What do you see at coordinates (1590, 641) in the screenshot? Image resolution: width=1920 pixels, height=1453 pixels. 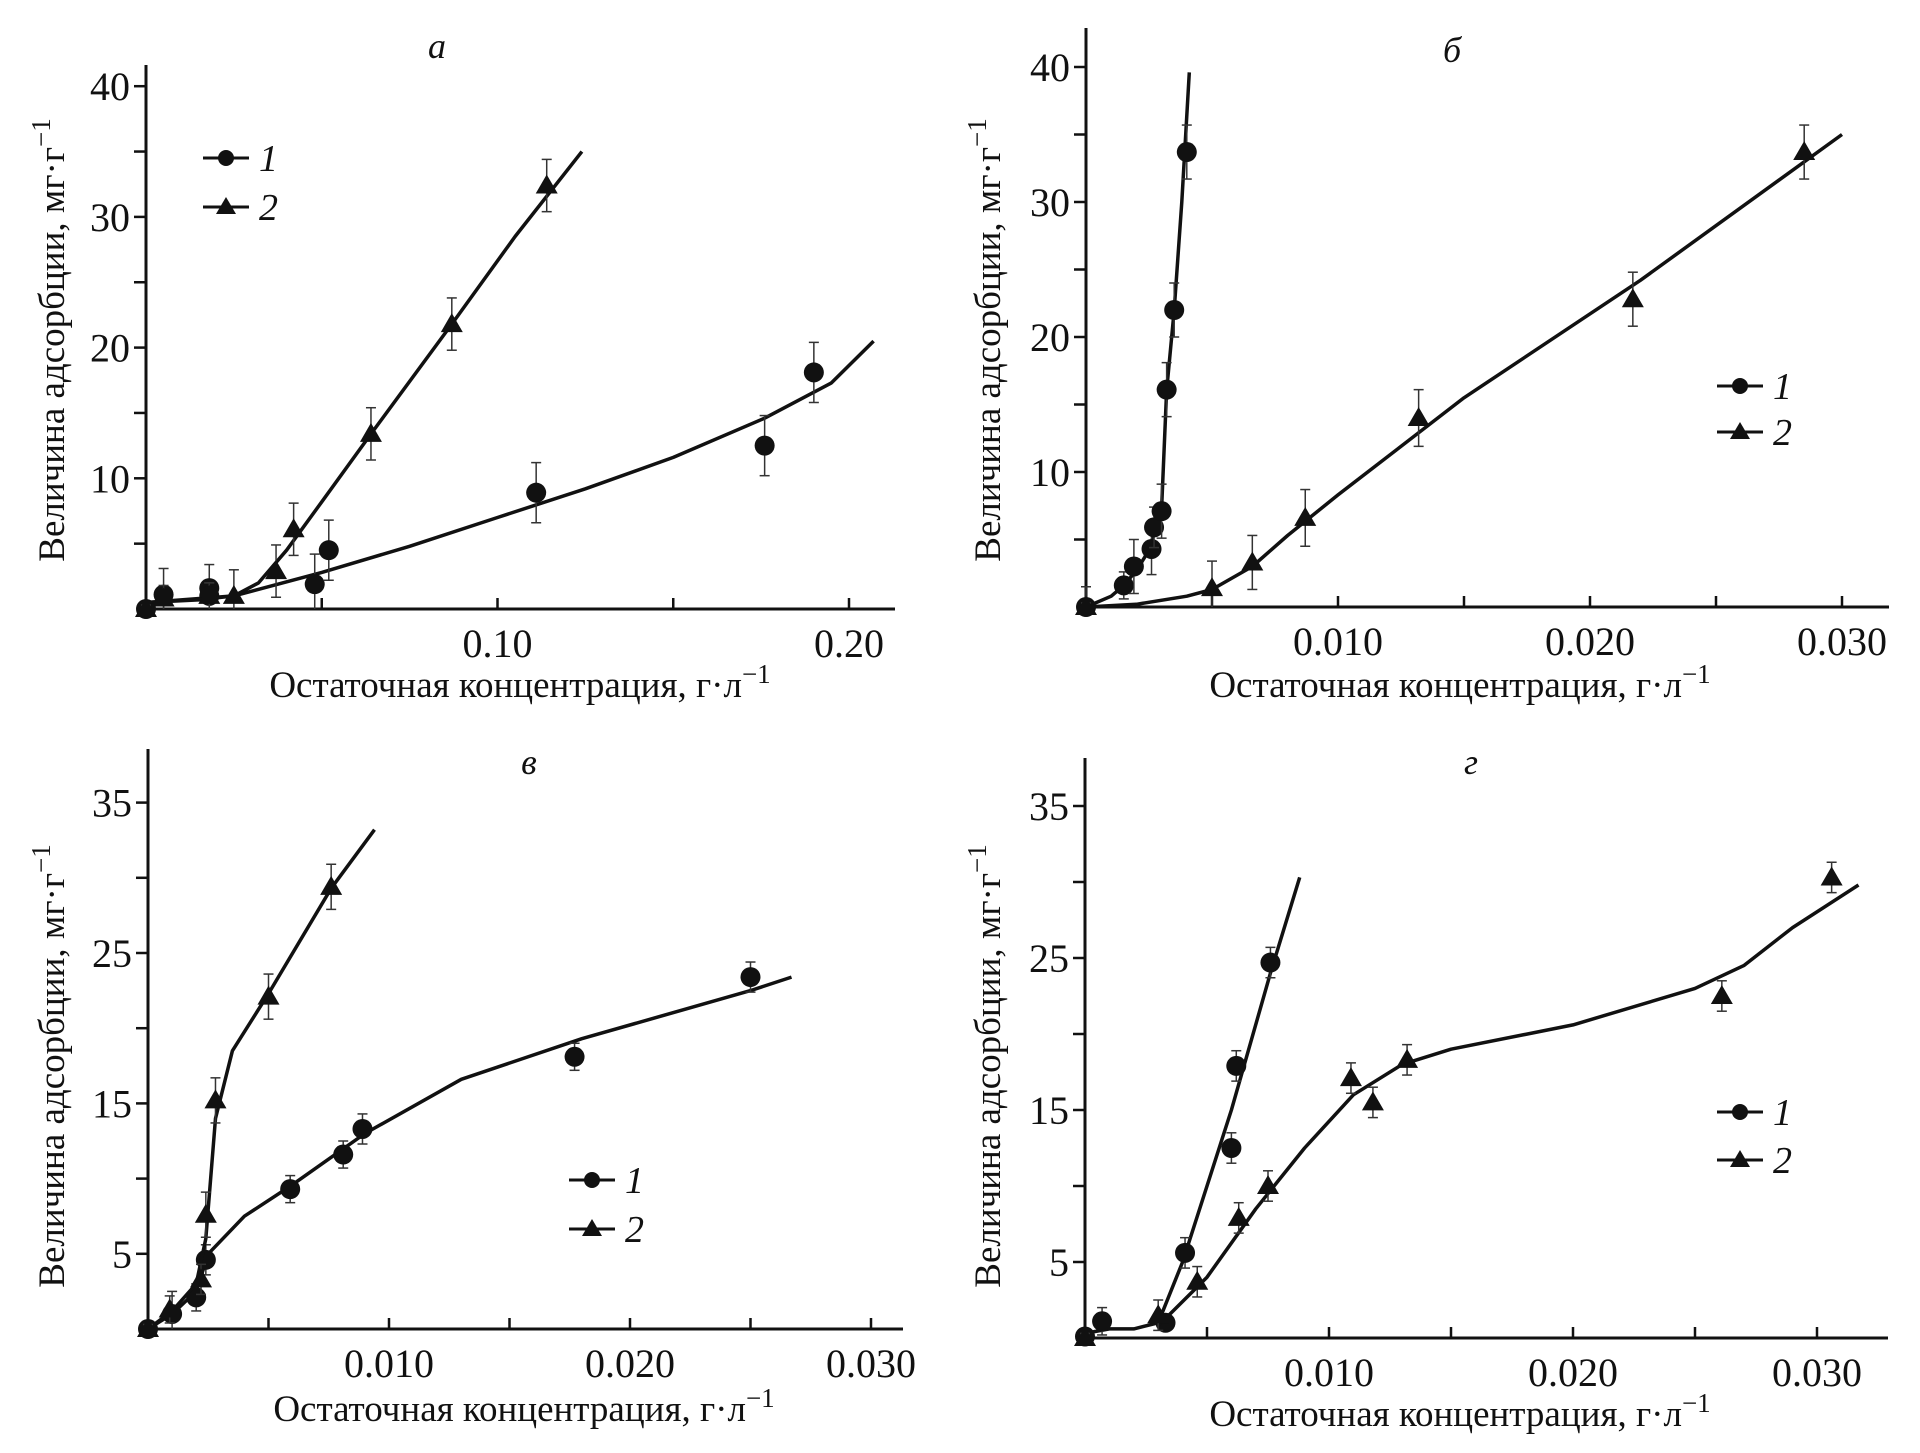 I see `x-tick-label: 0.020` at bounding box center [1590, 641].